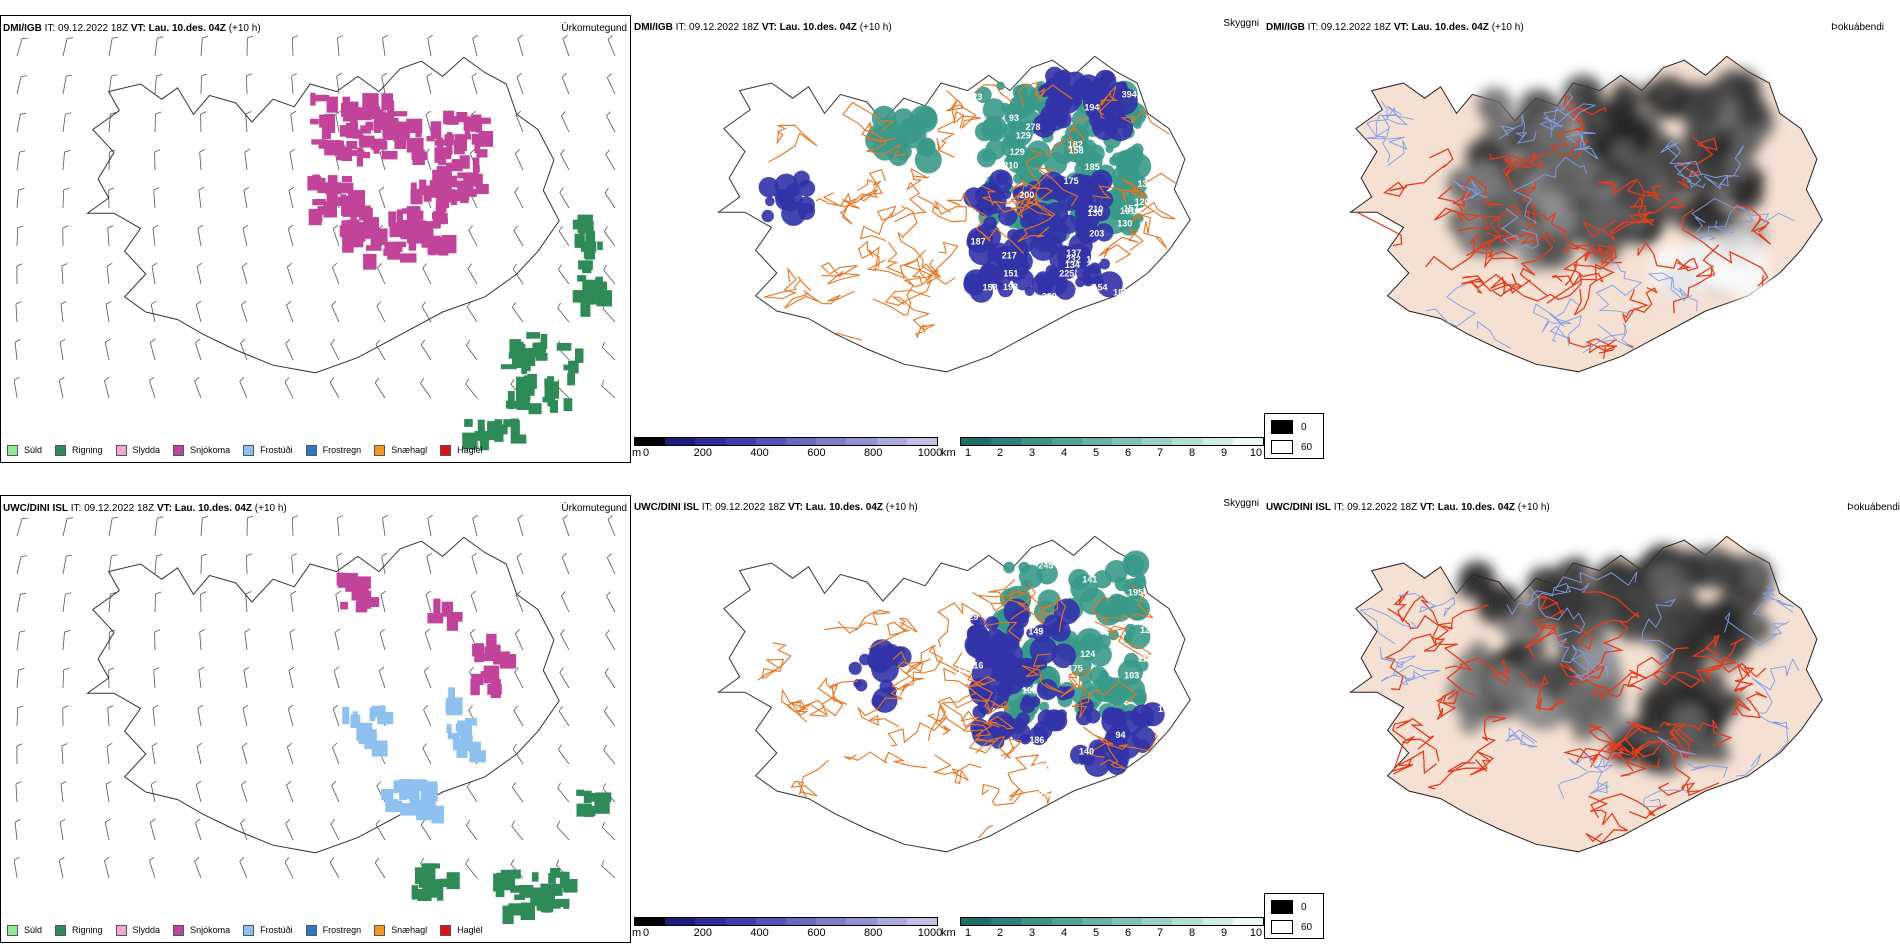 The width and height of the screenshot is (1900, 950). I want to click on visibility-value: 232, so click(1073, 259).